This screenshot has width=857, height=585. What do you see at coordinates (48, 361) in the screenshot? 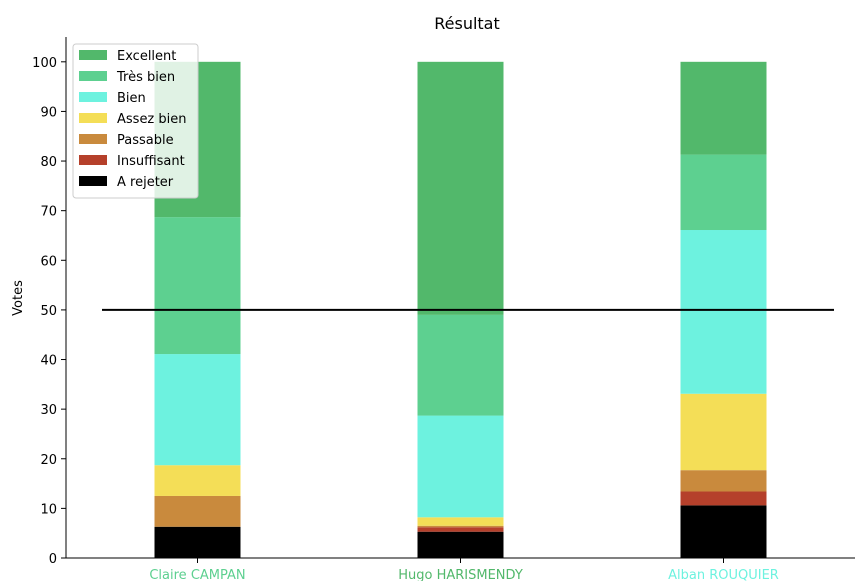
I see `y-tick-label: 40` at bounding box center [48, 361].